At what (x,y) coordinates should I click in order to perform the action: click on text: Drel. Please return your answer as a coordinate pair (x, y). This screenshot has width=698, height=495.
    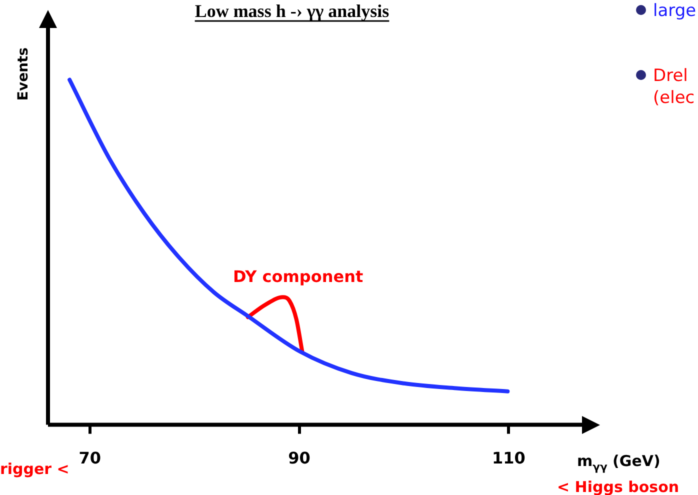
    Looking at the image, I should click on (670, 76).